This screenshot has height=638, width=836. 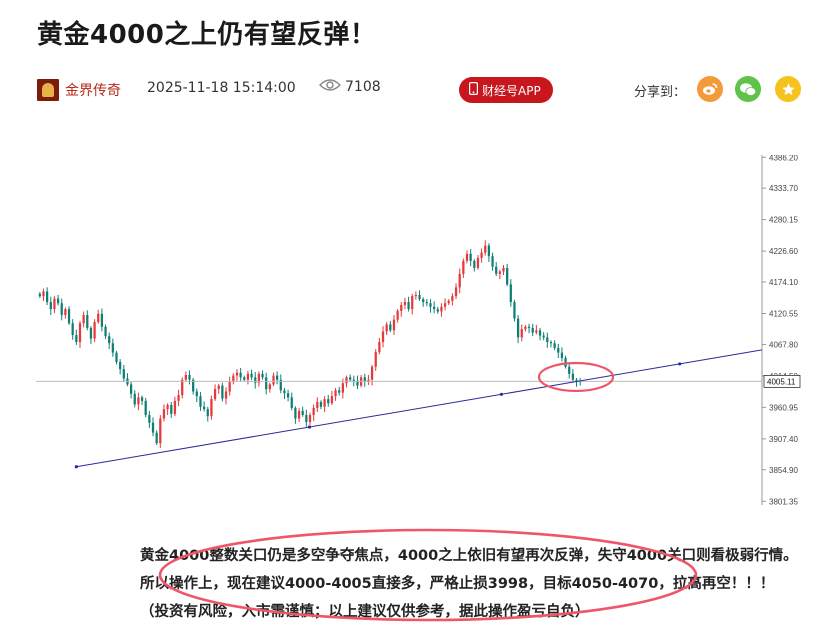 I want to click on favorite-icon, so click(x=788, y=89).